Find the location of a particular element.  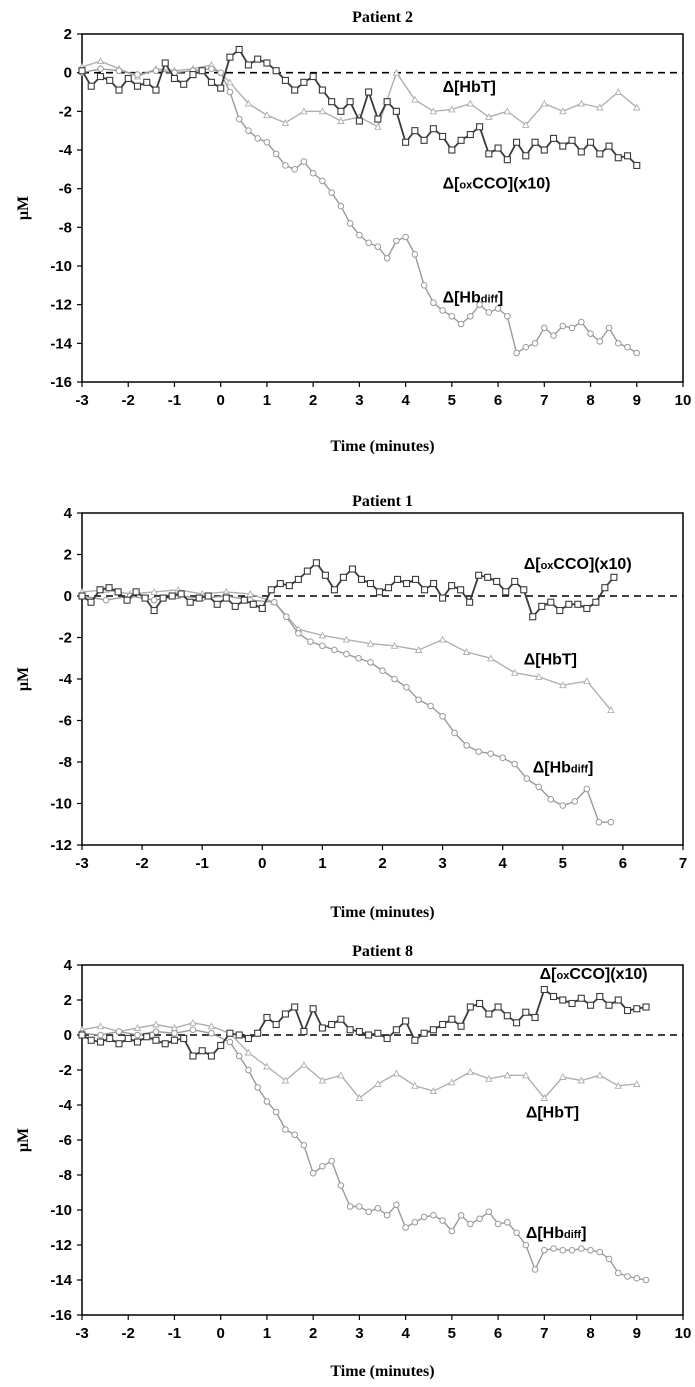

chart-title: Patient 1 is located at coordinates (382, 501).